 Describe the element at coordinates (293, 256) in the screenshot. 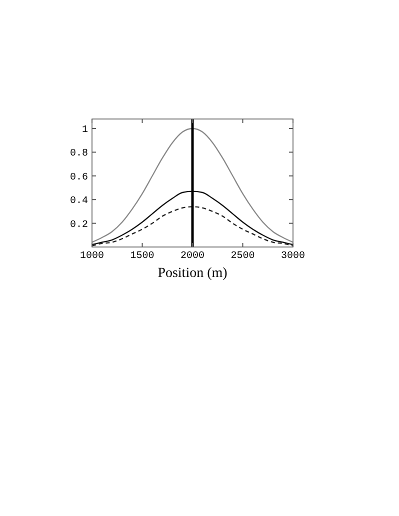

I see `x-tick-label: 3000` at that location.